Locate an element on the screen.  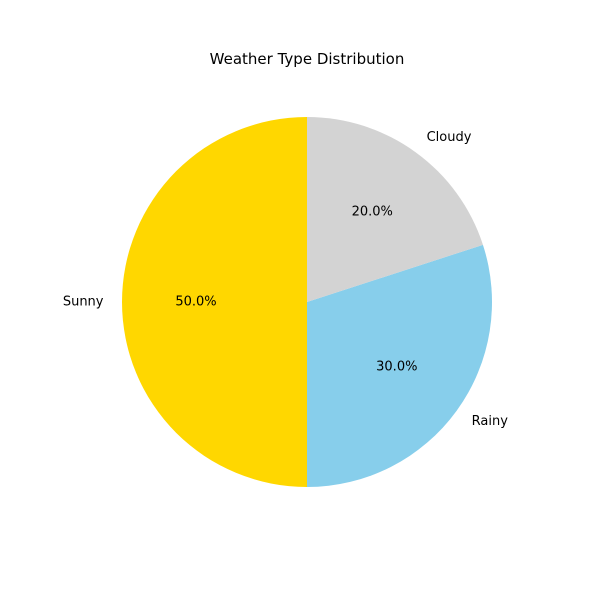
chart-title: Weather Type Distribution is located at coordinates (307, 59).